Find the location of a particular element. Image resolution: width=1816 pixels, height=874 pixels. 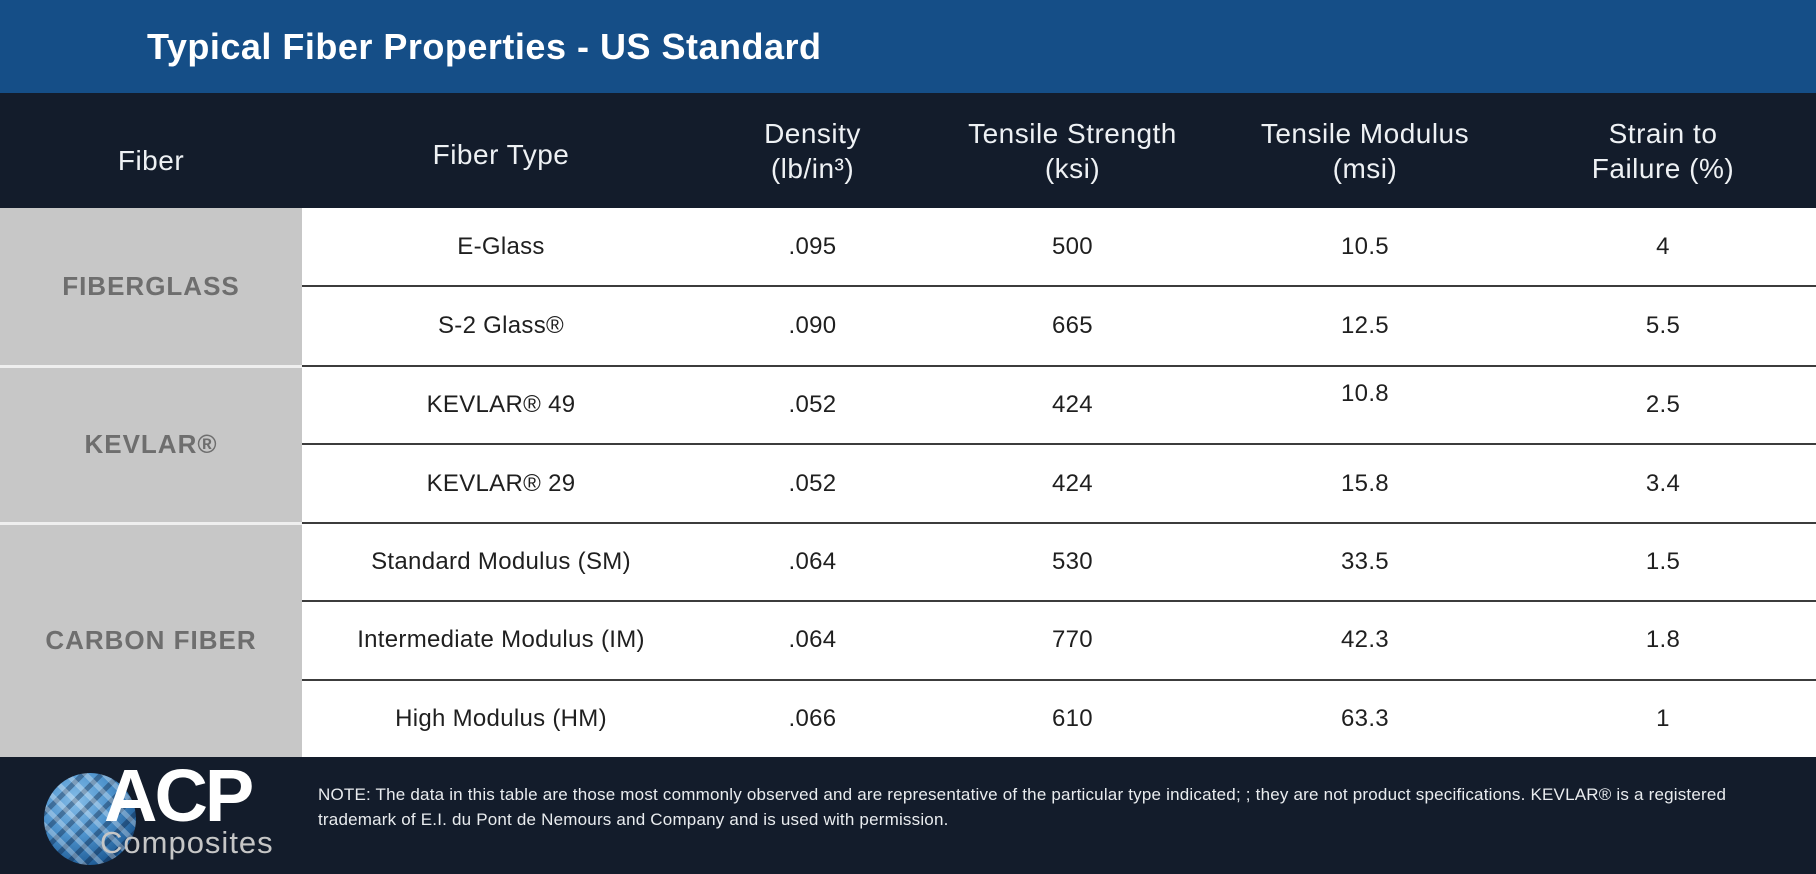

cell-value: 610 is located at coordinates (1072, 718).